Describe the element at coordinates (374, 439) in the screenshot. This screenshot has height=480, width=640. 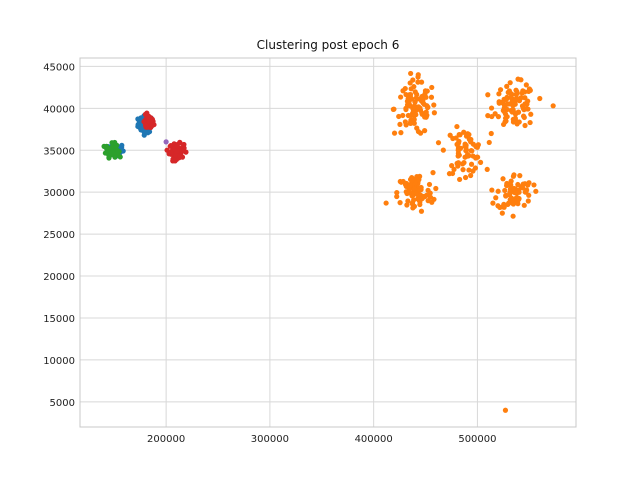
I see `x-tick-label: 400000` at that location.